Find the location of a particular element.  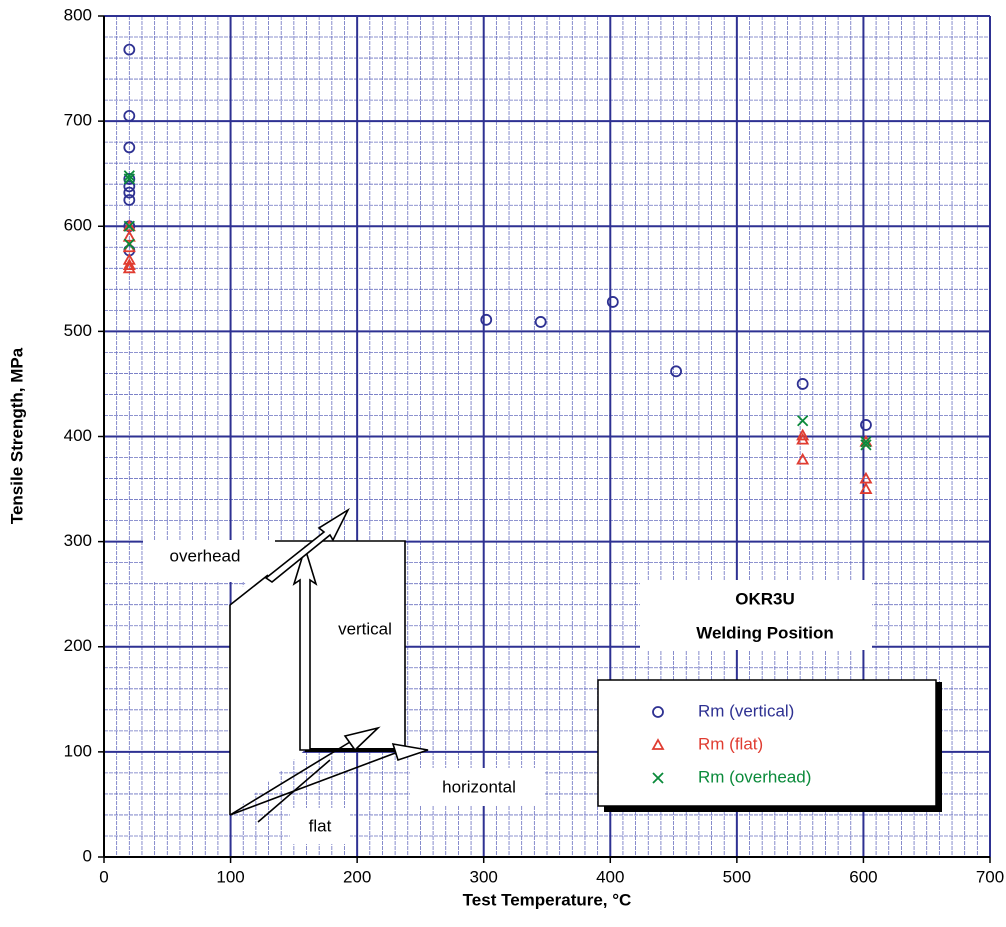

title-box-bg is located at coordinates (756, 615).